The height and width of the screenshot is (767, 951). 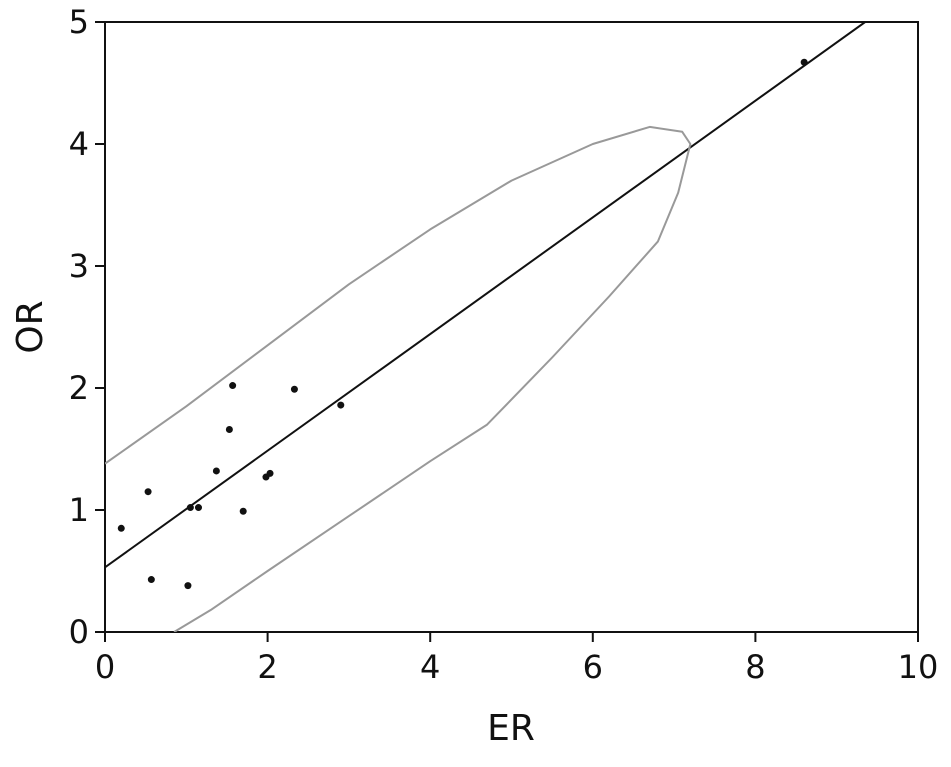 I want to click on y-axis-label: OR, so click(x=30, y=326).